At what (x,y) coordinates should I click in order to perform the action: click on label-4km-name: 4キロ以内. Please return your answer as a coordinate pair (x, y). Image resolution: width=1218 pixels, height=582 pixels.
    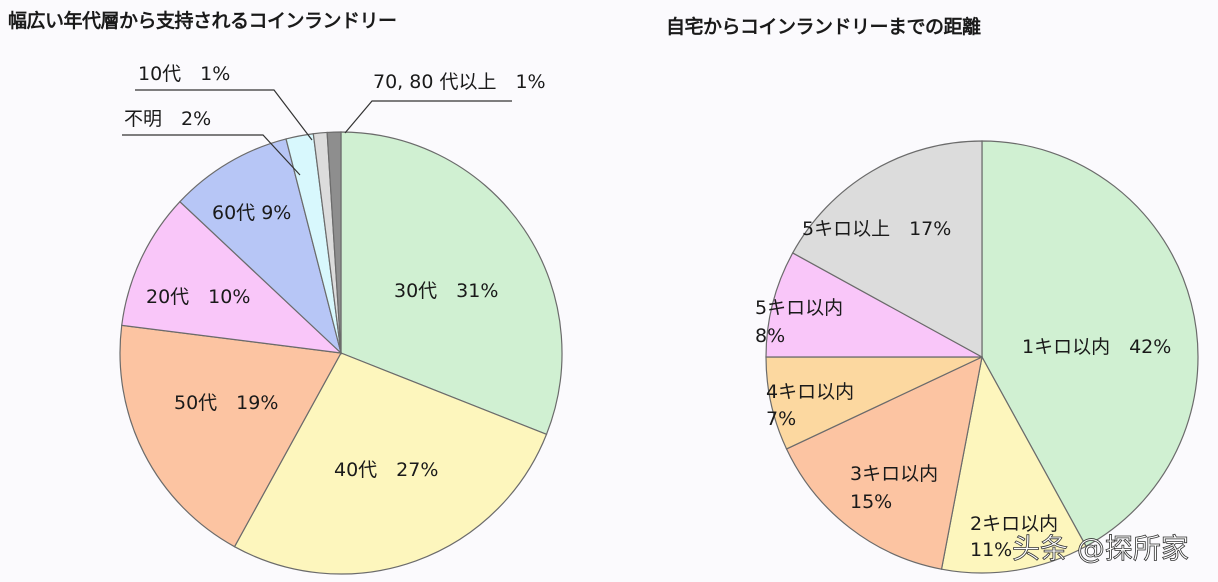
    Looking at the image, I should click on (810, 392).